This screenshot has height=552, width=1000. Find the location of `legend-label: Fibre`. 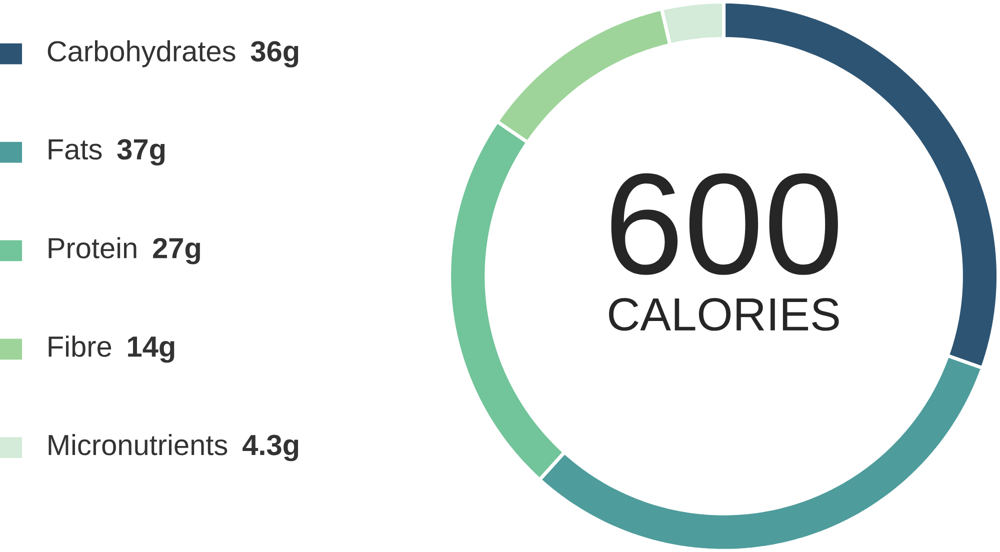

legend-label: Fibre is located at coordinates (80, 346).